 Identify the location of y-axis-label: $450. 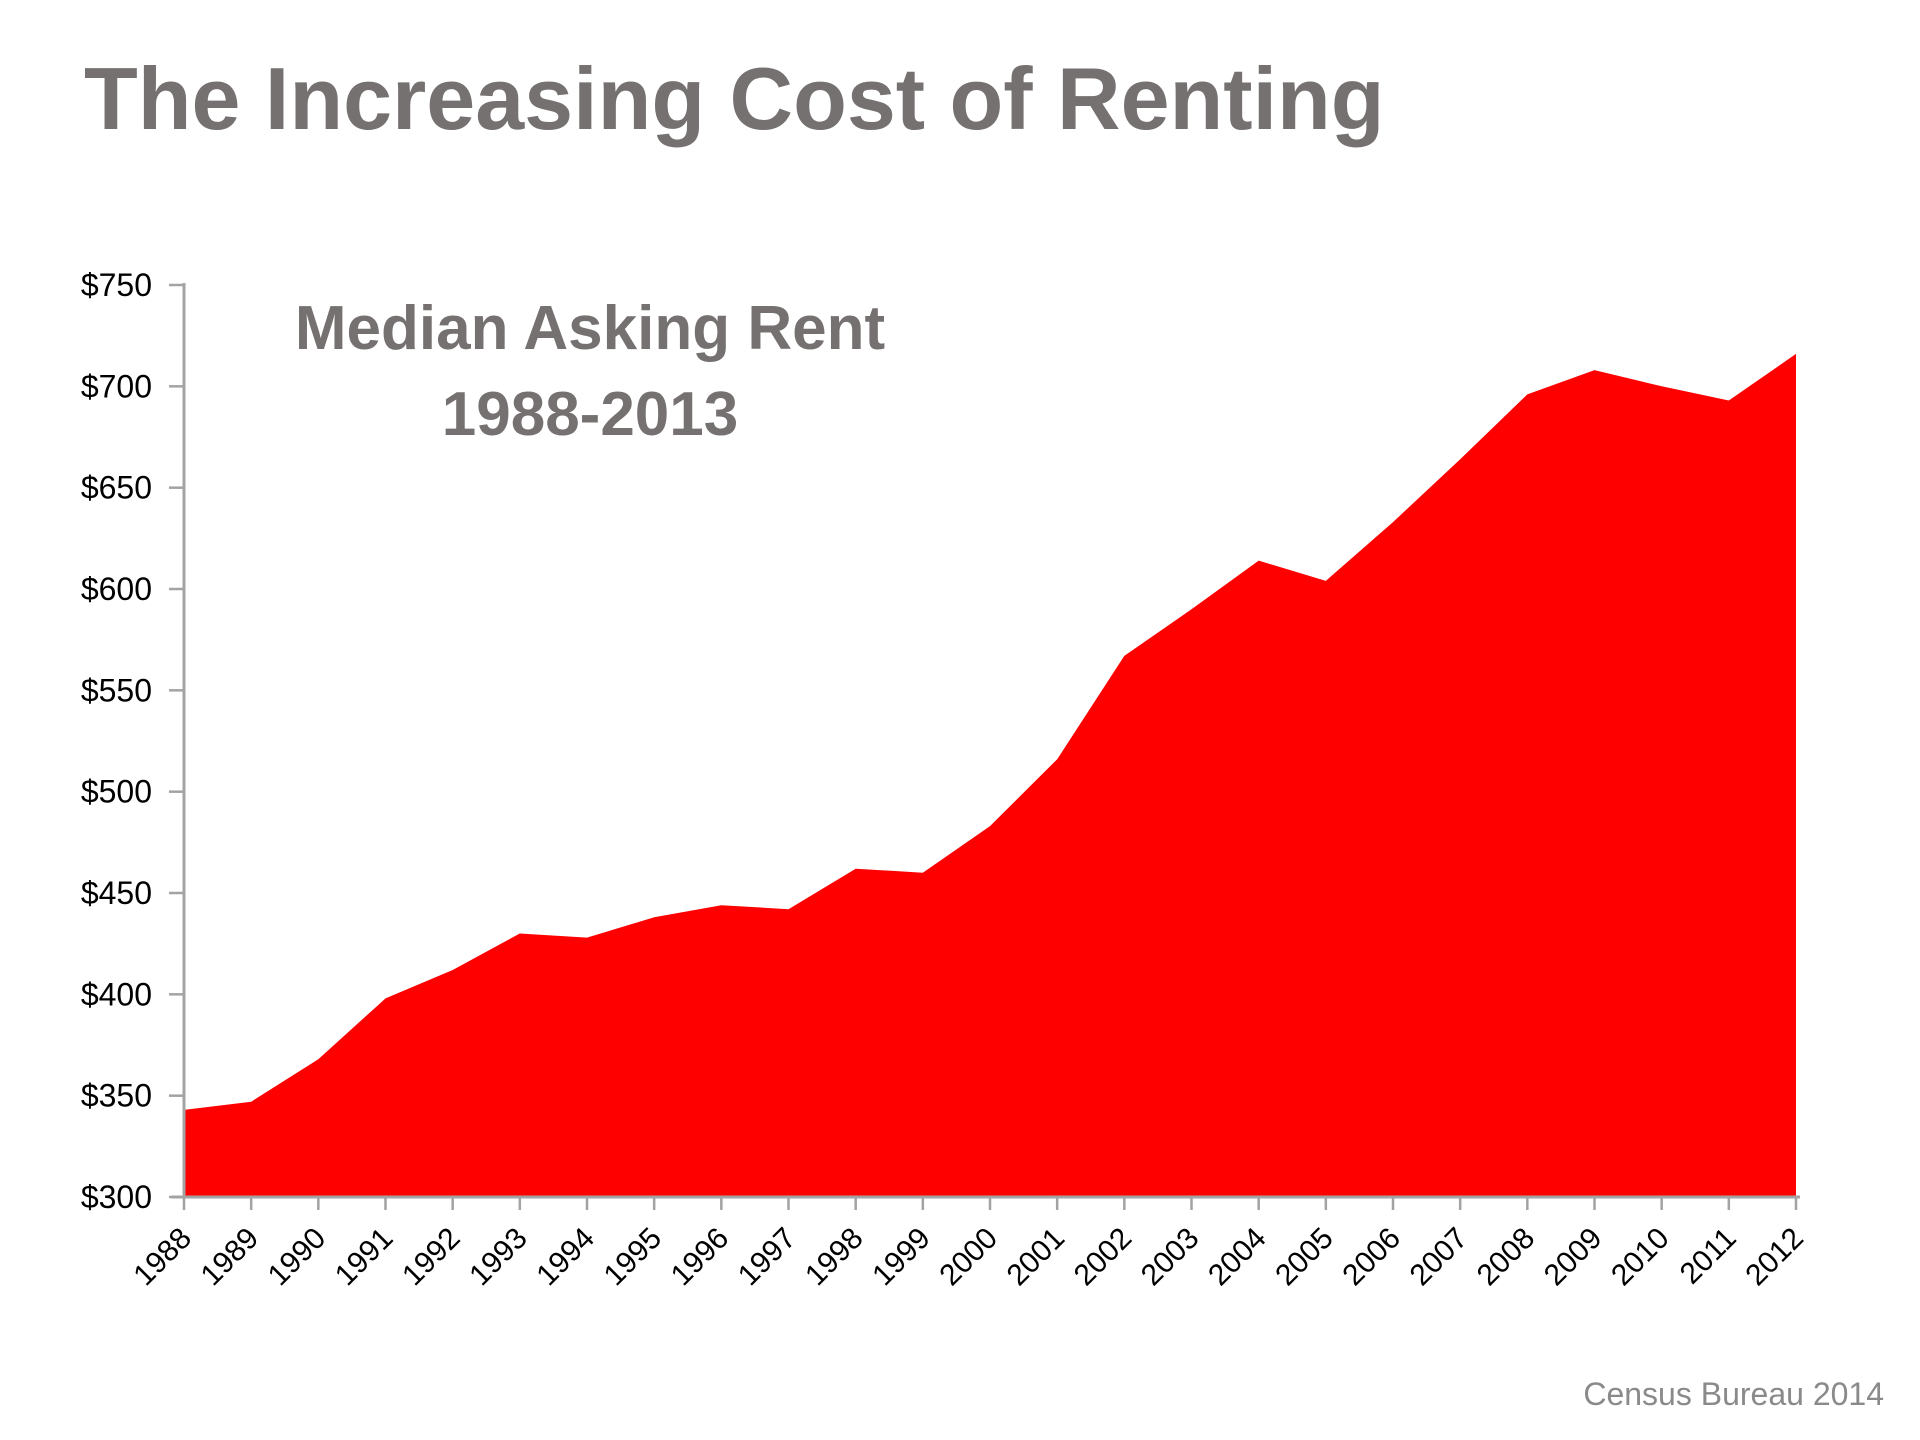
(116, 893).